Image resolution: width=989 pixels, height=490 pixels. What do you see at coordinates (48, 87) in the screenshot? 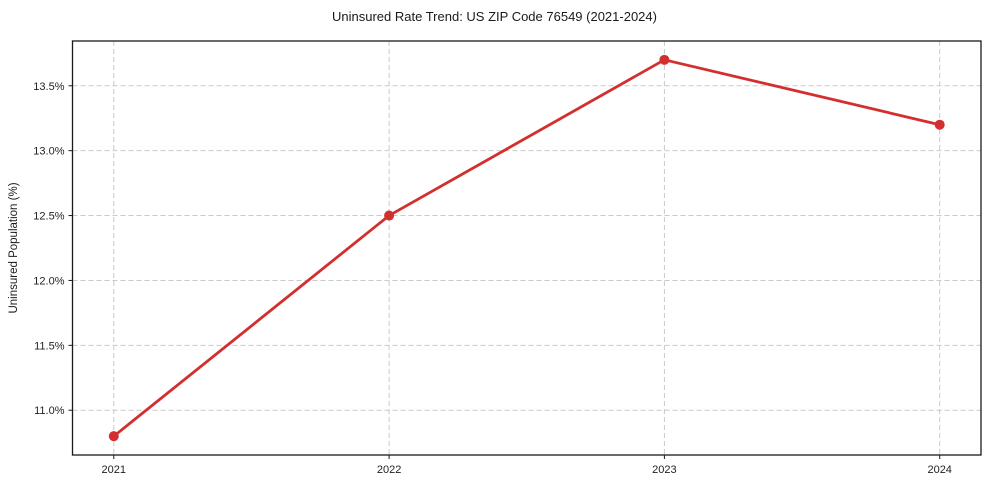
I see `y-tick-label: 13.5%` at bounding box center [48, 87].